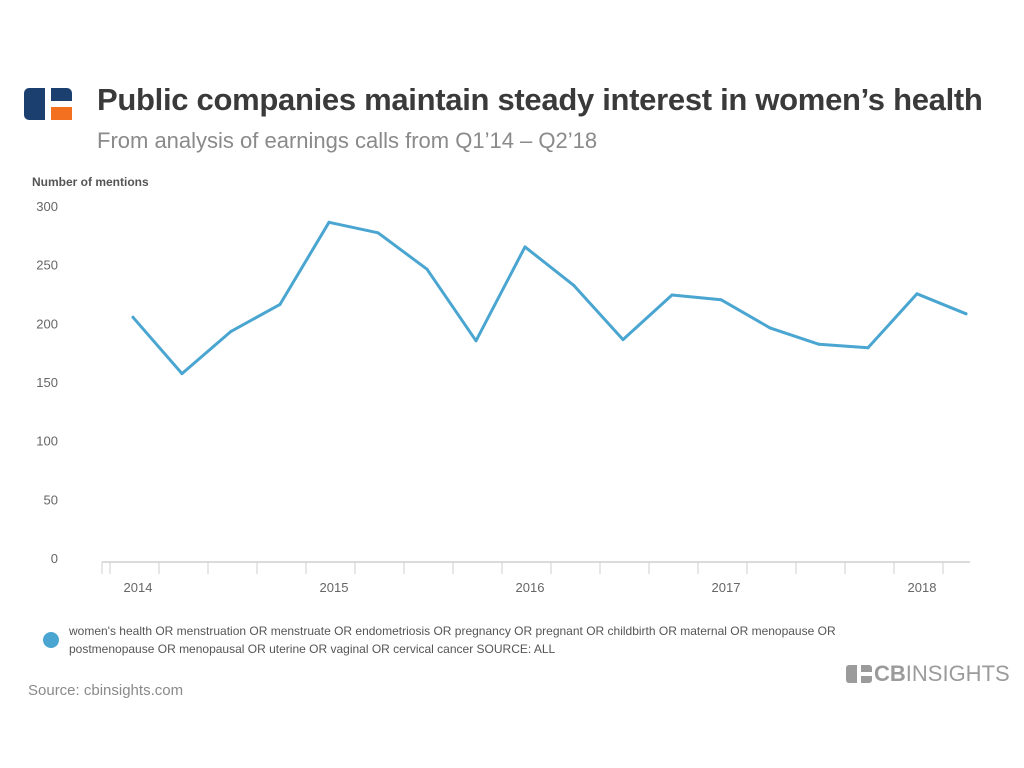 The width and height of the screenshot is (1024, 768). What do you see at coordinates (48, 104) in the screenshot?
I see `cb-insights-logo-icon` at bounding box center [48, 104].